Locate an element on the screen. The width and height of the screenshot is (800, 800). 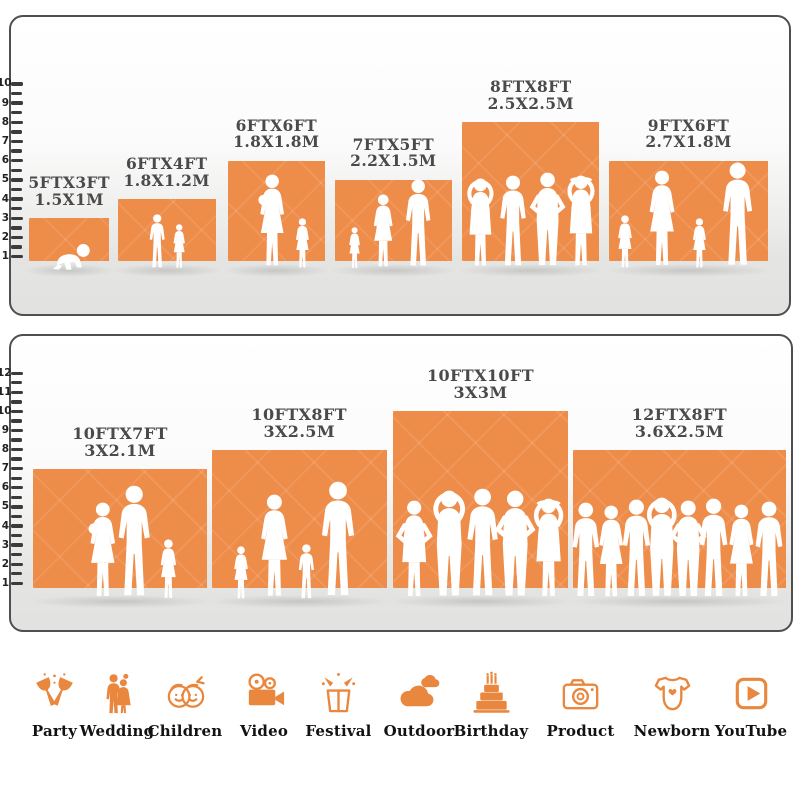
bar-size-feet: 10FTX7FT is located at coordinates (120, 433).